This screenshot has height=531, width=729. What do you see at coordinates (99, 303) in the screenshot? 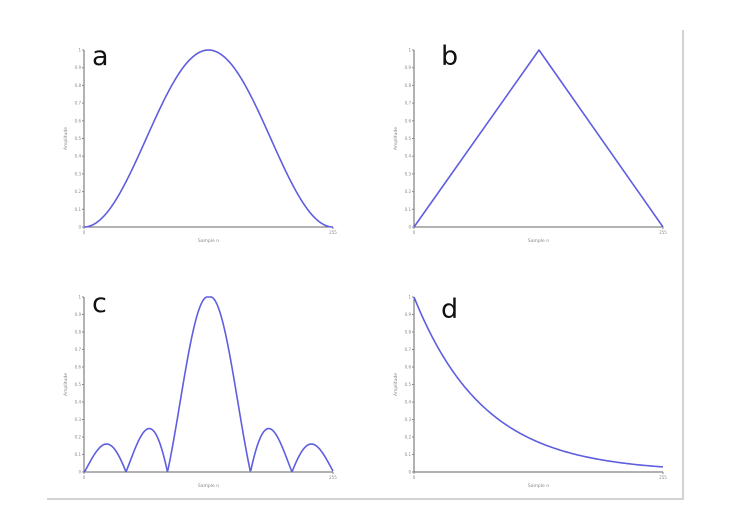
I see `panel-letter-c: c` at bounding box center [99, 303].